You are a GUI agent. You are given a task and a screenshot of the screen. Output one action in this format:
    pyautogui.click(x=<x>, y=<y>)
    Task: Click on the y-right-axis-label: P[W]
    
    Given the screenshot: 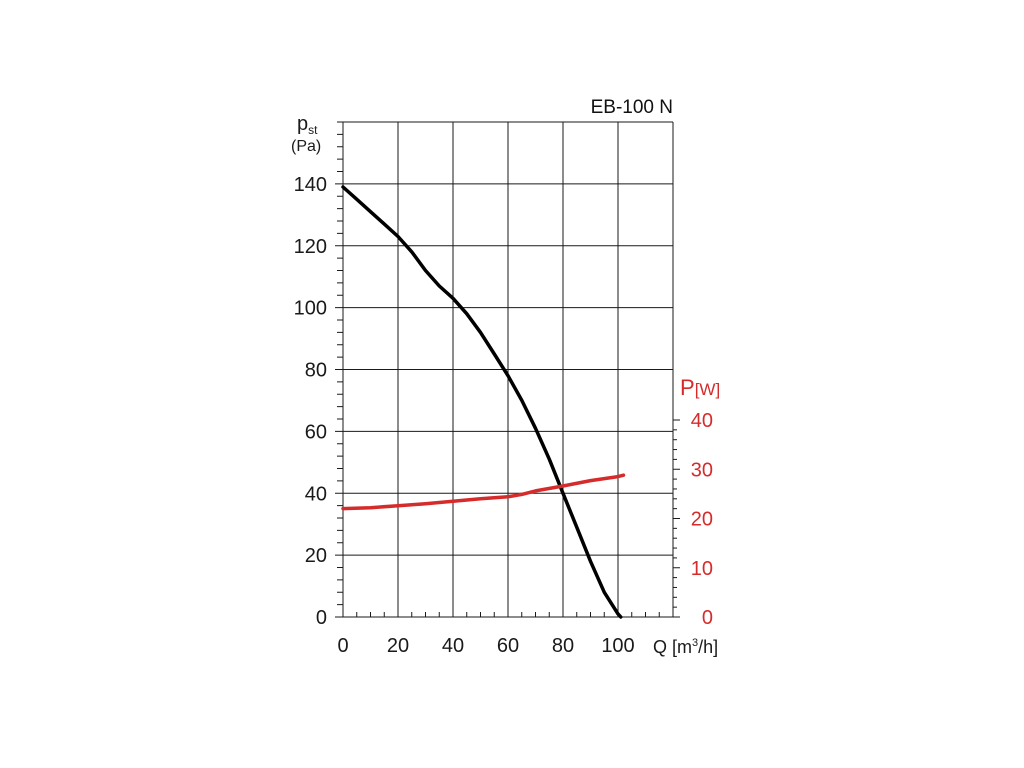 What is the action you would take?
    pyautogui.click(x=700, y=387)
    